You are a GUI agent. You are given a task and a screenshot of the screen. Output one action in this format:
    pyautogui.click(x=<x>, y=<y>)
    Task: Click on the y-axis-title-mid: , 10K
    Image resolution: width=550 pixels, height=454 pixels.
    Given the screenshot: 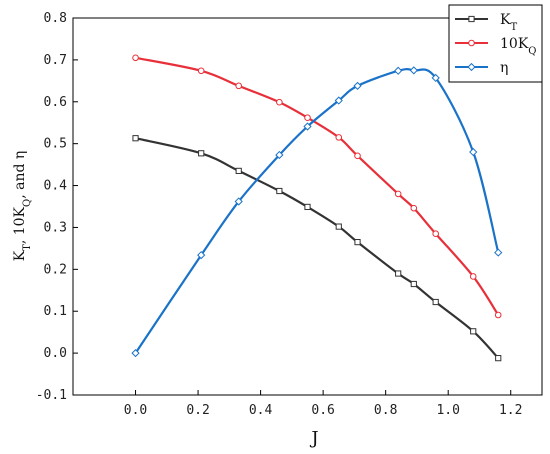 What is the action you would take?
    pyautogui.click(x=20, y=225)
    